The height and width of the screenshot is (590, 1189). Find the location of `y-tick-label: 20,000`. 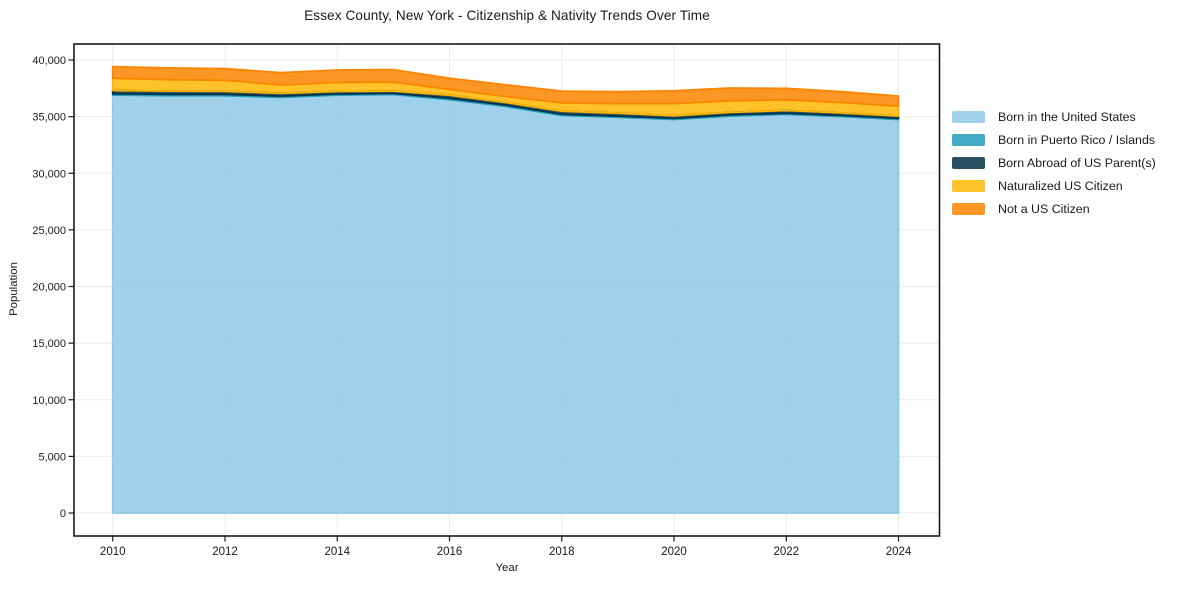

y-tick-label: 20,000 is located at coordinates (49, 288).